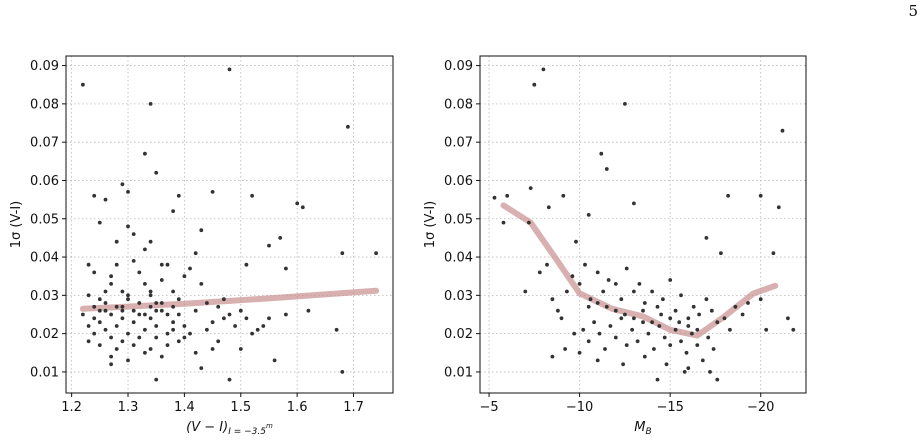 This screenshot has width=924, height=445. Describe the element at coordinates (458, 296) in the screenshot. I see `y-tick-label: 0.03` at that location.